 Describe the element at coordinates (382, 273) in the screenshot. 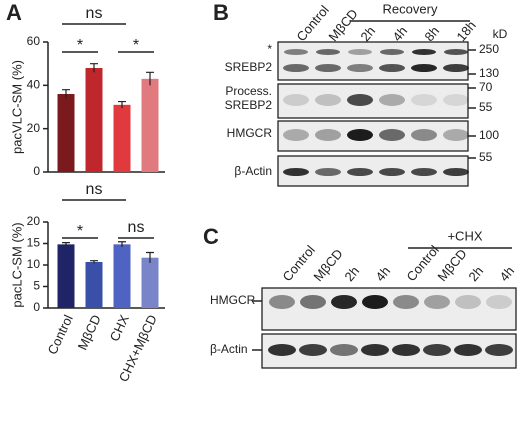

I see `lane-label: 4h` at that location.